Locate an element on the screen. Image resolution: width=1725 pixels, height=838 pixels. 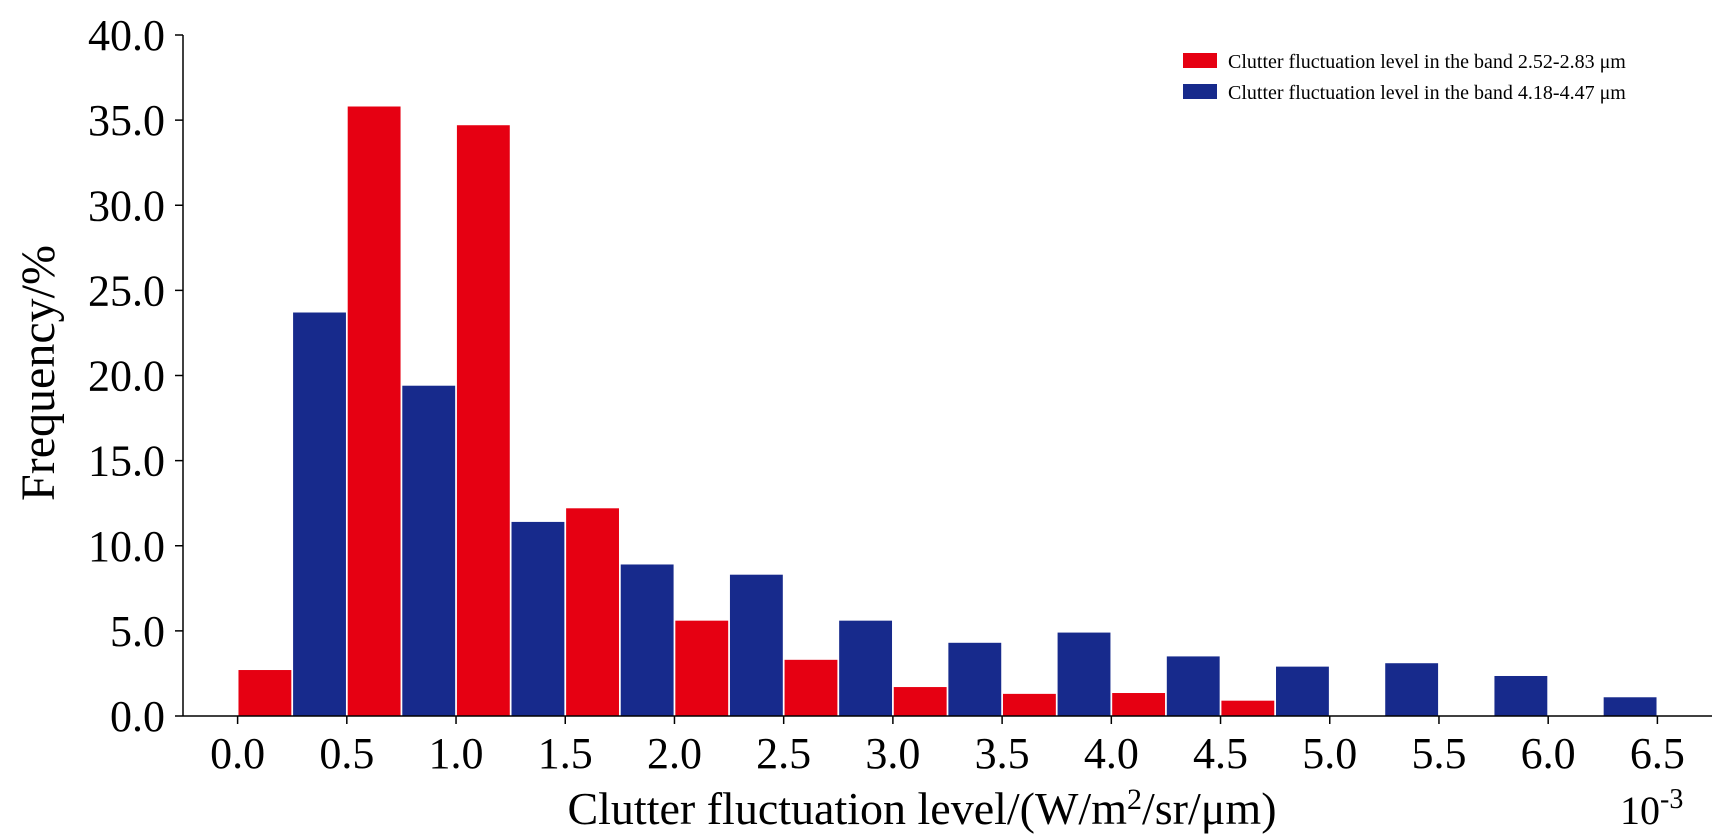
x-tick-label: 1.5 is located at coordinates (565, 753).